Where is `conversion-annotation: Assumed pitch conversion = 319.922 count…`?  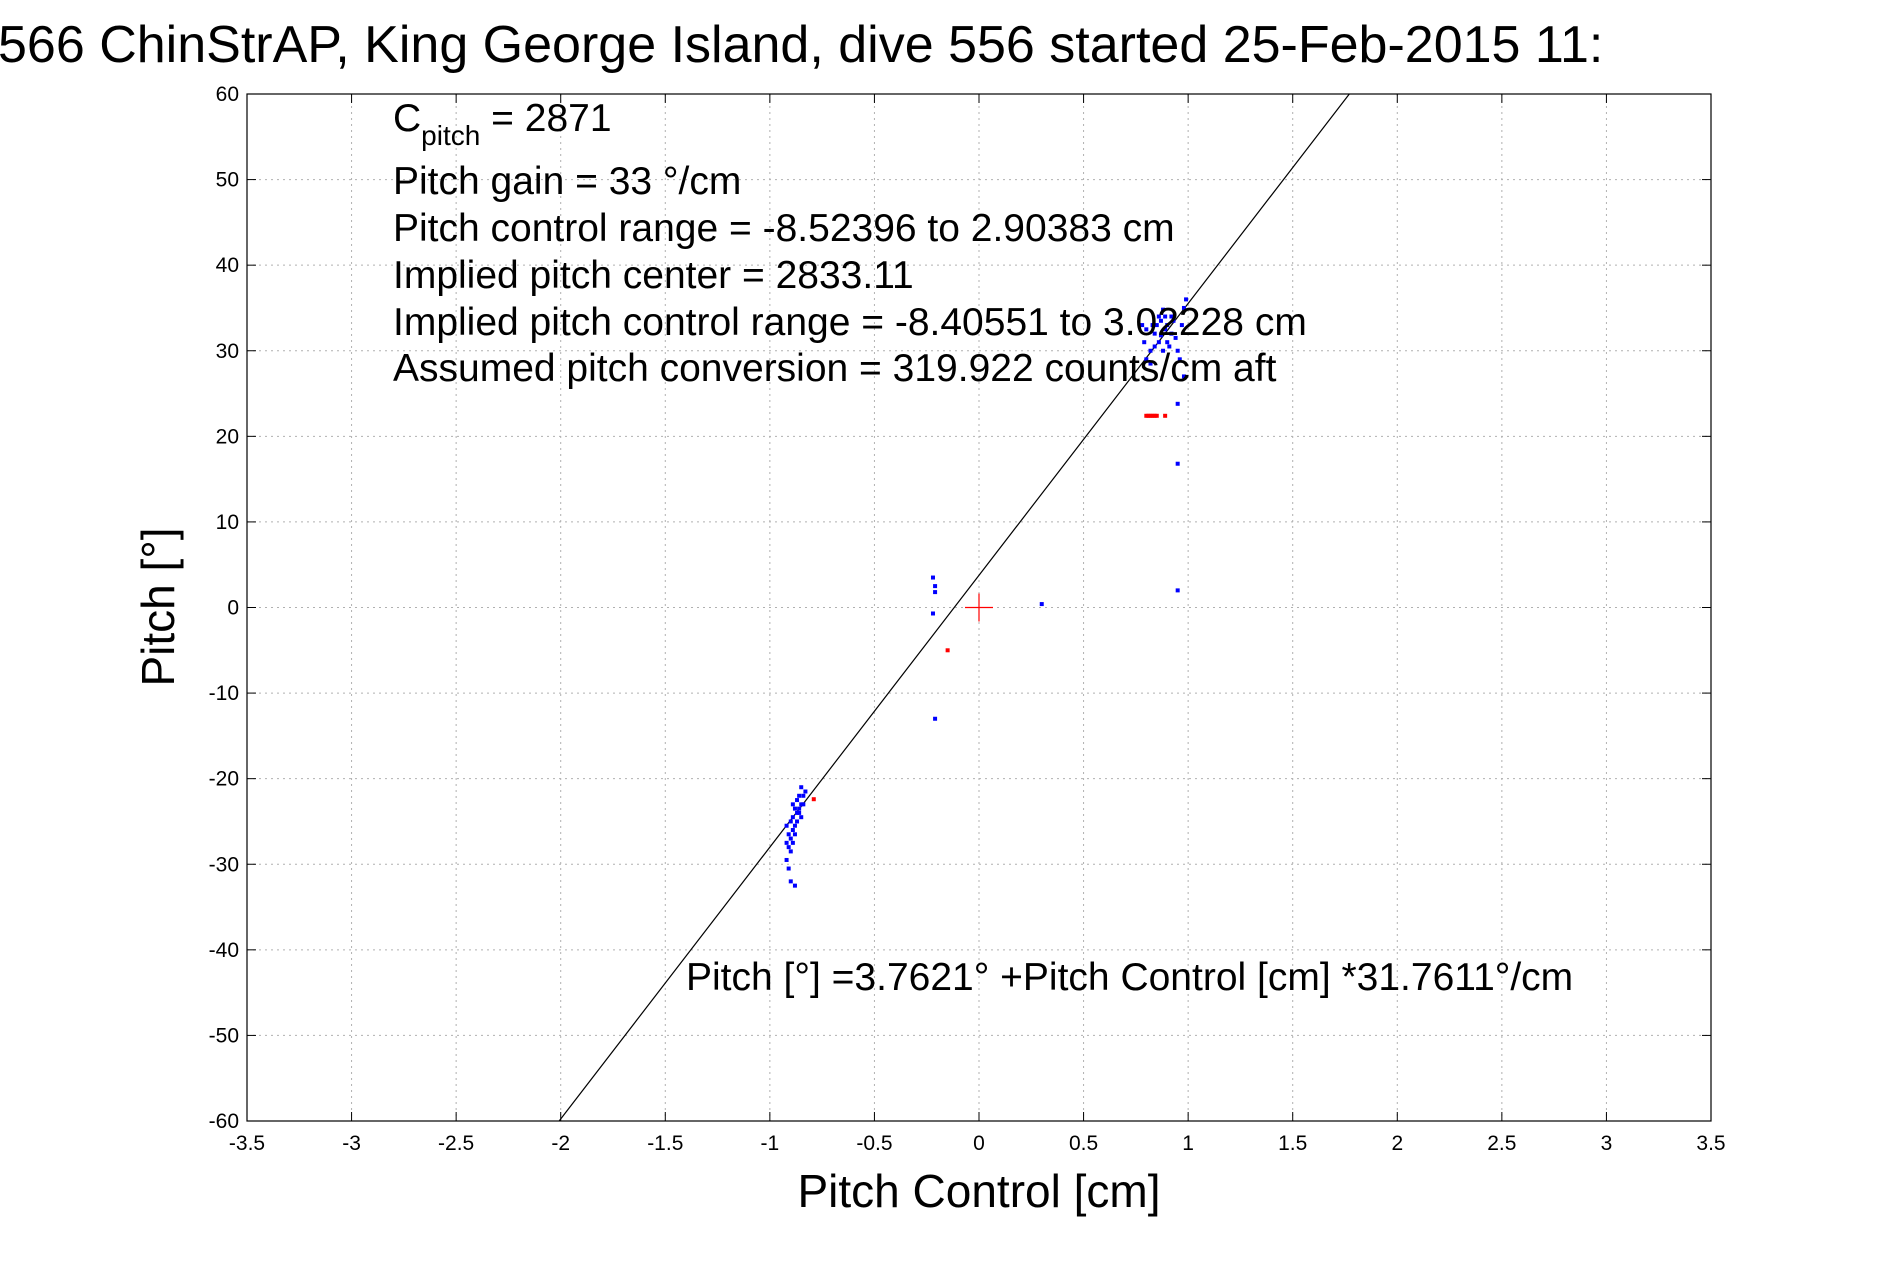 conversion-annotation: Assumed pitch conversion = 319.922 count… is located at coordinates (835, 368).